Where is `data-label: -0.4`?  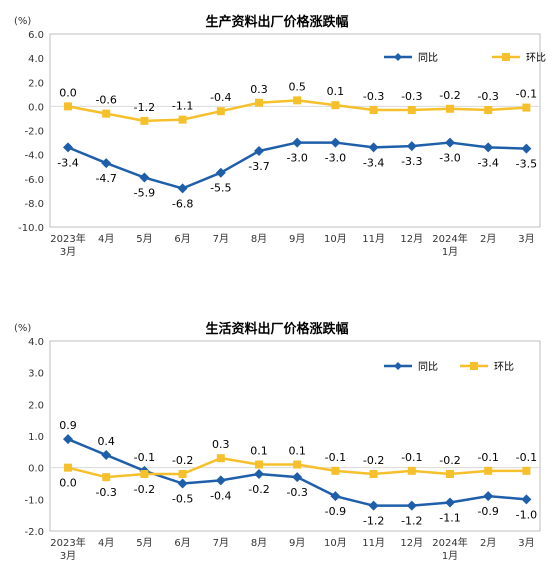
data-label: -0.4 is located at coordinates (220, 97).